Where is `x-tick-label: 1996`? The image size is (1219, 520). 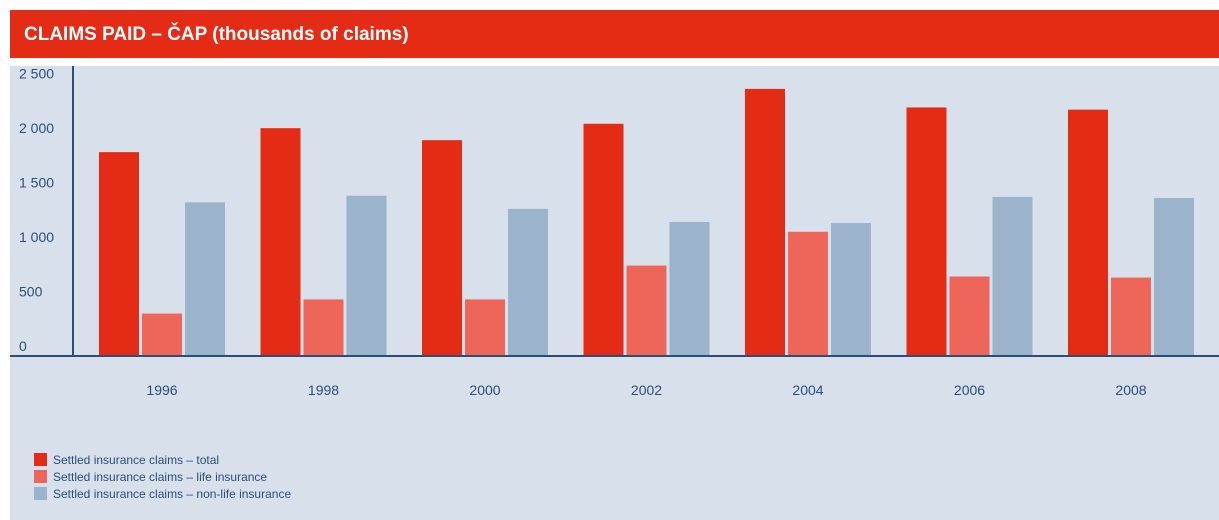
x-tick-label: 1996 is located at coordinates (161, 390).